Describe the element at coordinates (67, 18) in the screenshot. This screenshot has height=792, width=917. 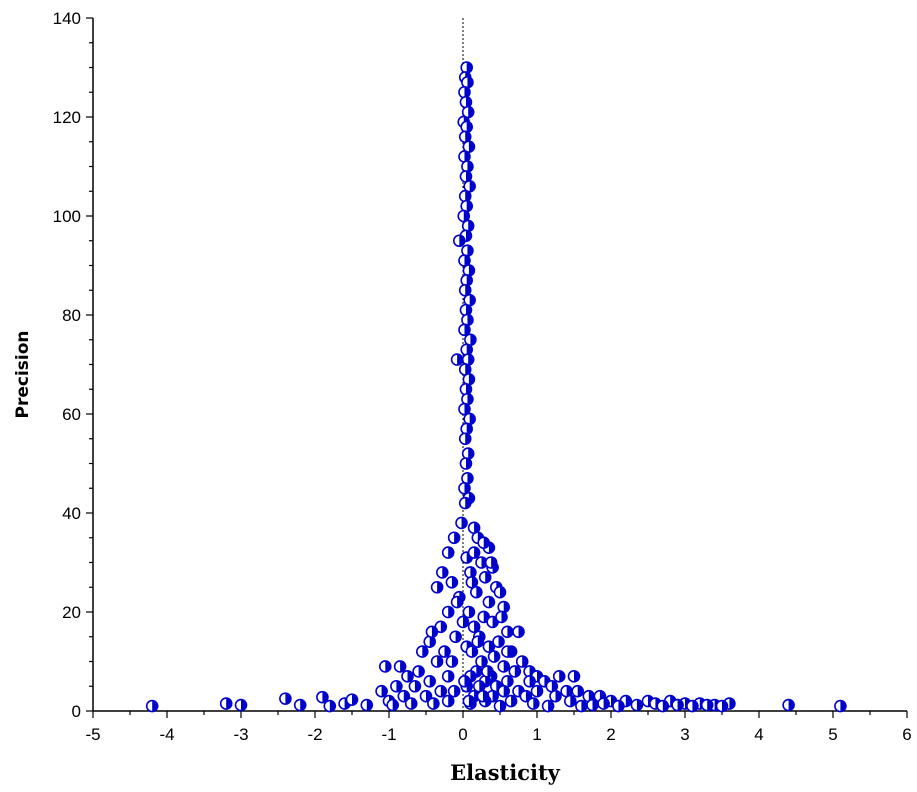
I see `y-tick-label: 140` at that location.